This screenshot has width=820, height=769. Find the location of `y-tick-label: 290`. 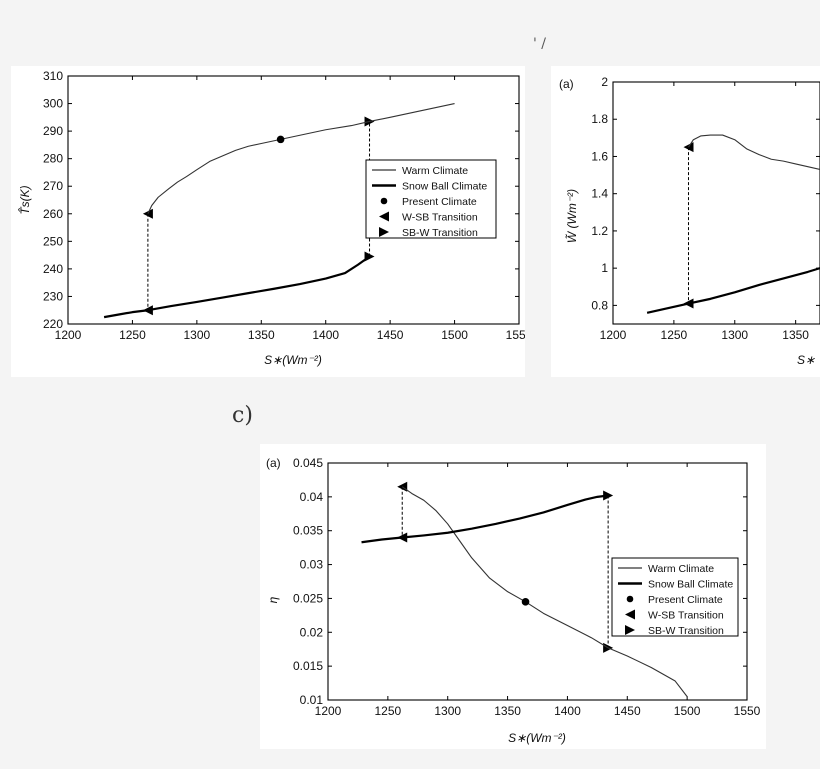

y-tick-label: 290 is located at coordinates (53, 131).